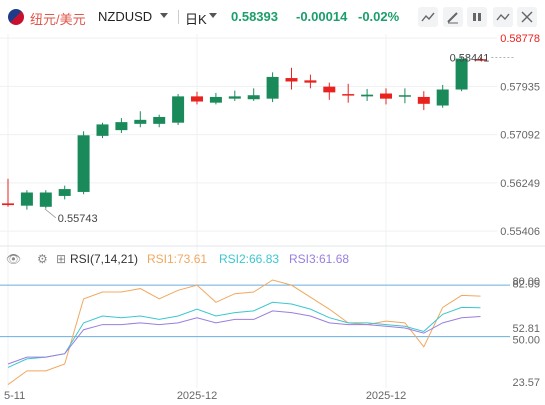 The height and width of the screenshot is (405, 545). Describe the element at coordinates (428, 17) in the screenshot. I see `line-chart-icon` at that location.